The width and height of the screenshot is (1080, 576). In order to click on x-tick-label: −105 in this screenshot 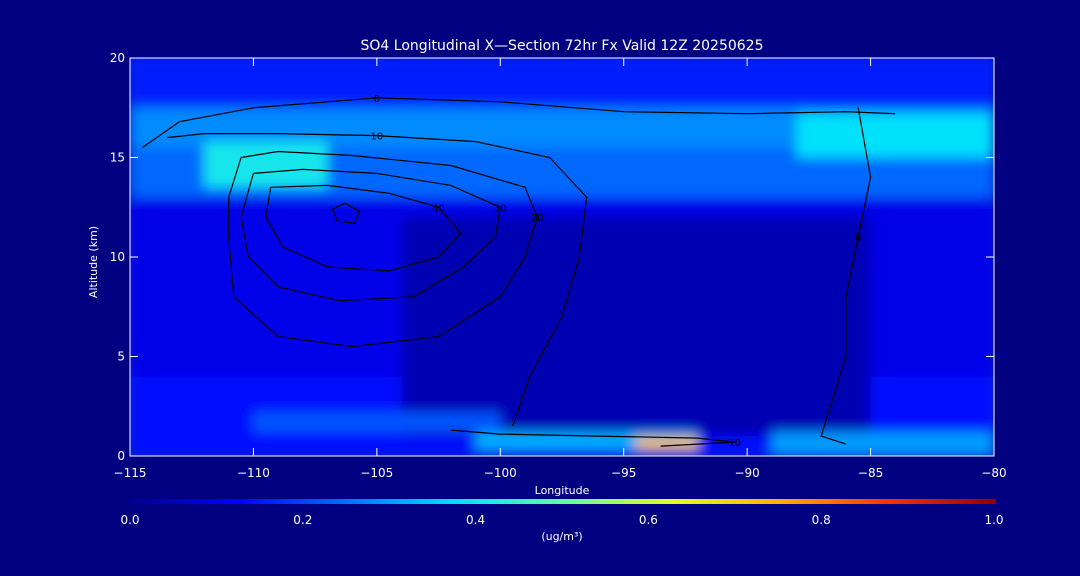, I will do `click(376, 473)`.